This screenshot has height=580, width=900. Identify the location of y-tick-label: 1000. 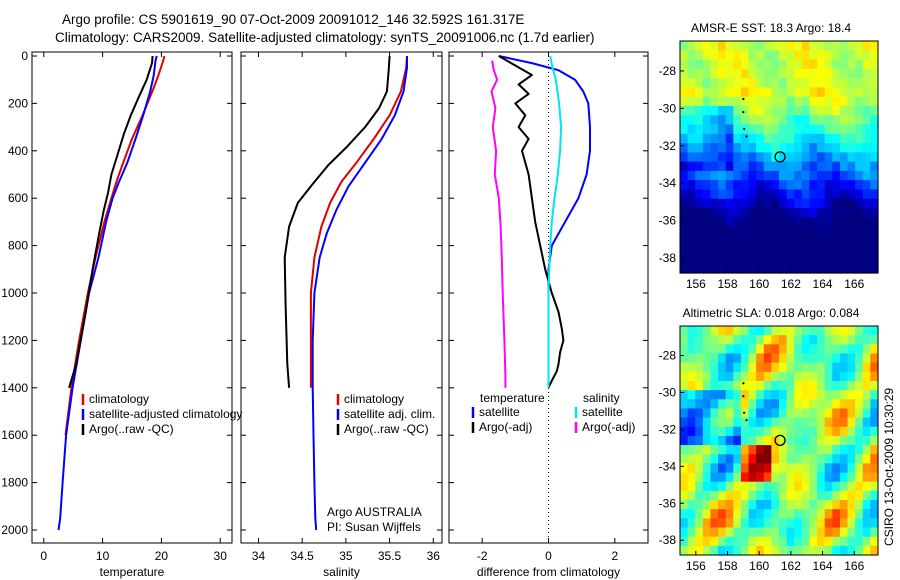
(14, 293).